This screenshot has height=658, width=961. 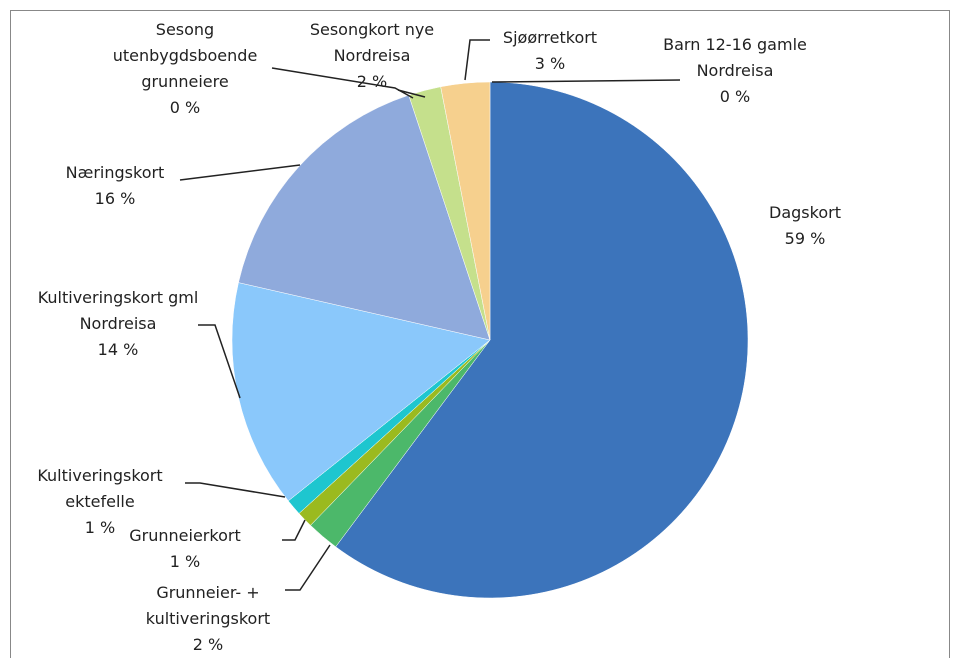 What do you see at coordinates (805, 212) in the screenshot?
I see `category-label: Dagskort` at bounding box center [805, 212].